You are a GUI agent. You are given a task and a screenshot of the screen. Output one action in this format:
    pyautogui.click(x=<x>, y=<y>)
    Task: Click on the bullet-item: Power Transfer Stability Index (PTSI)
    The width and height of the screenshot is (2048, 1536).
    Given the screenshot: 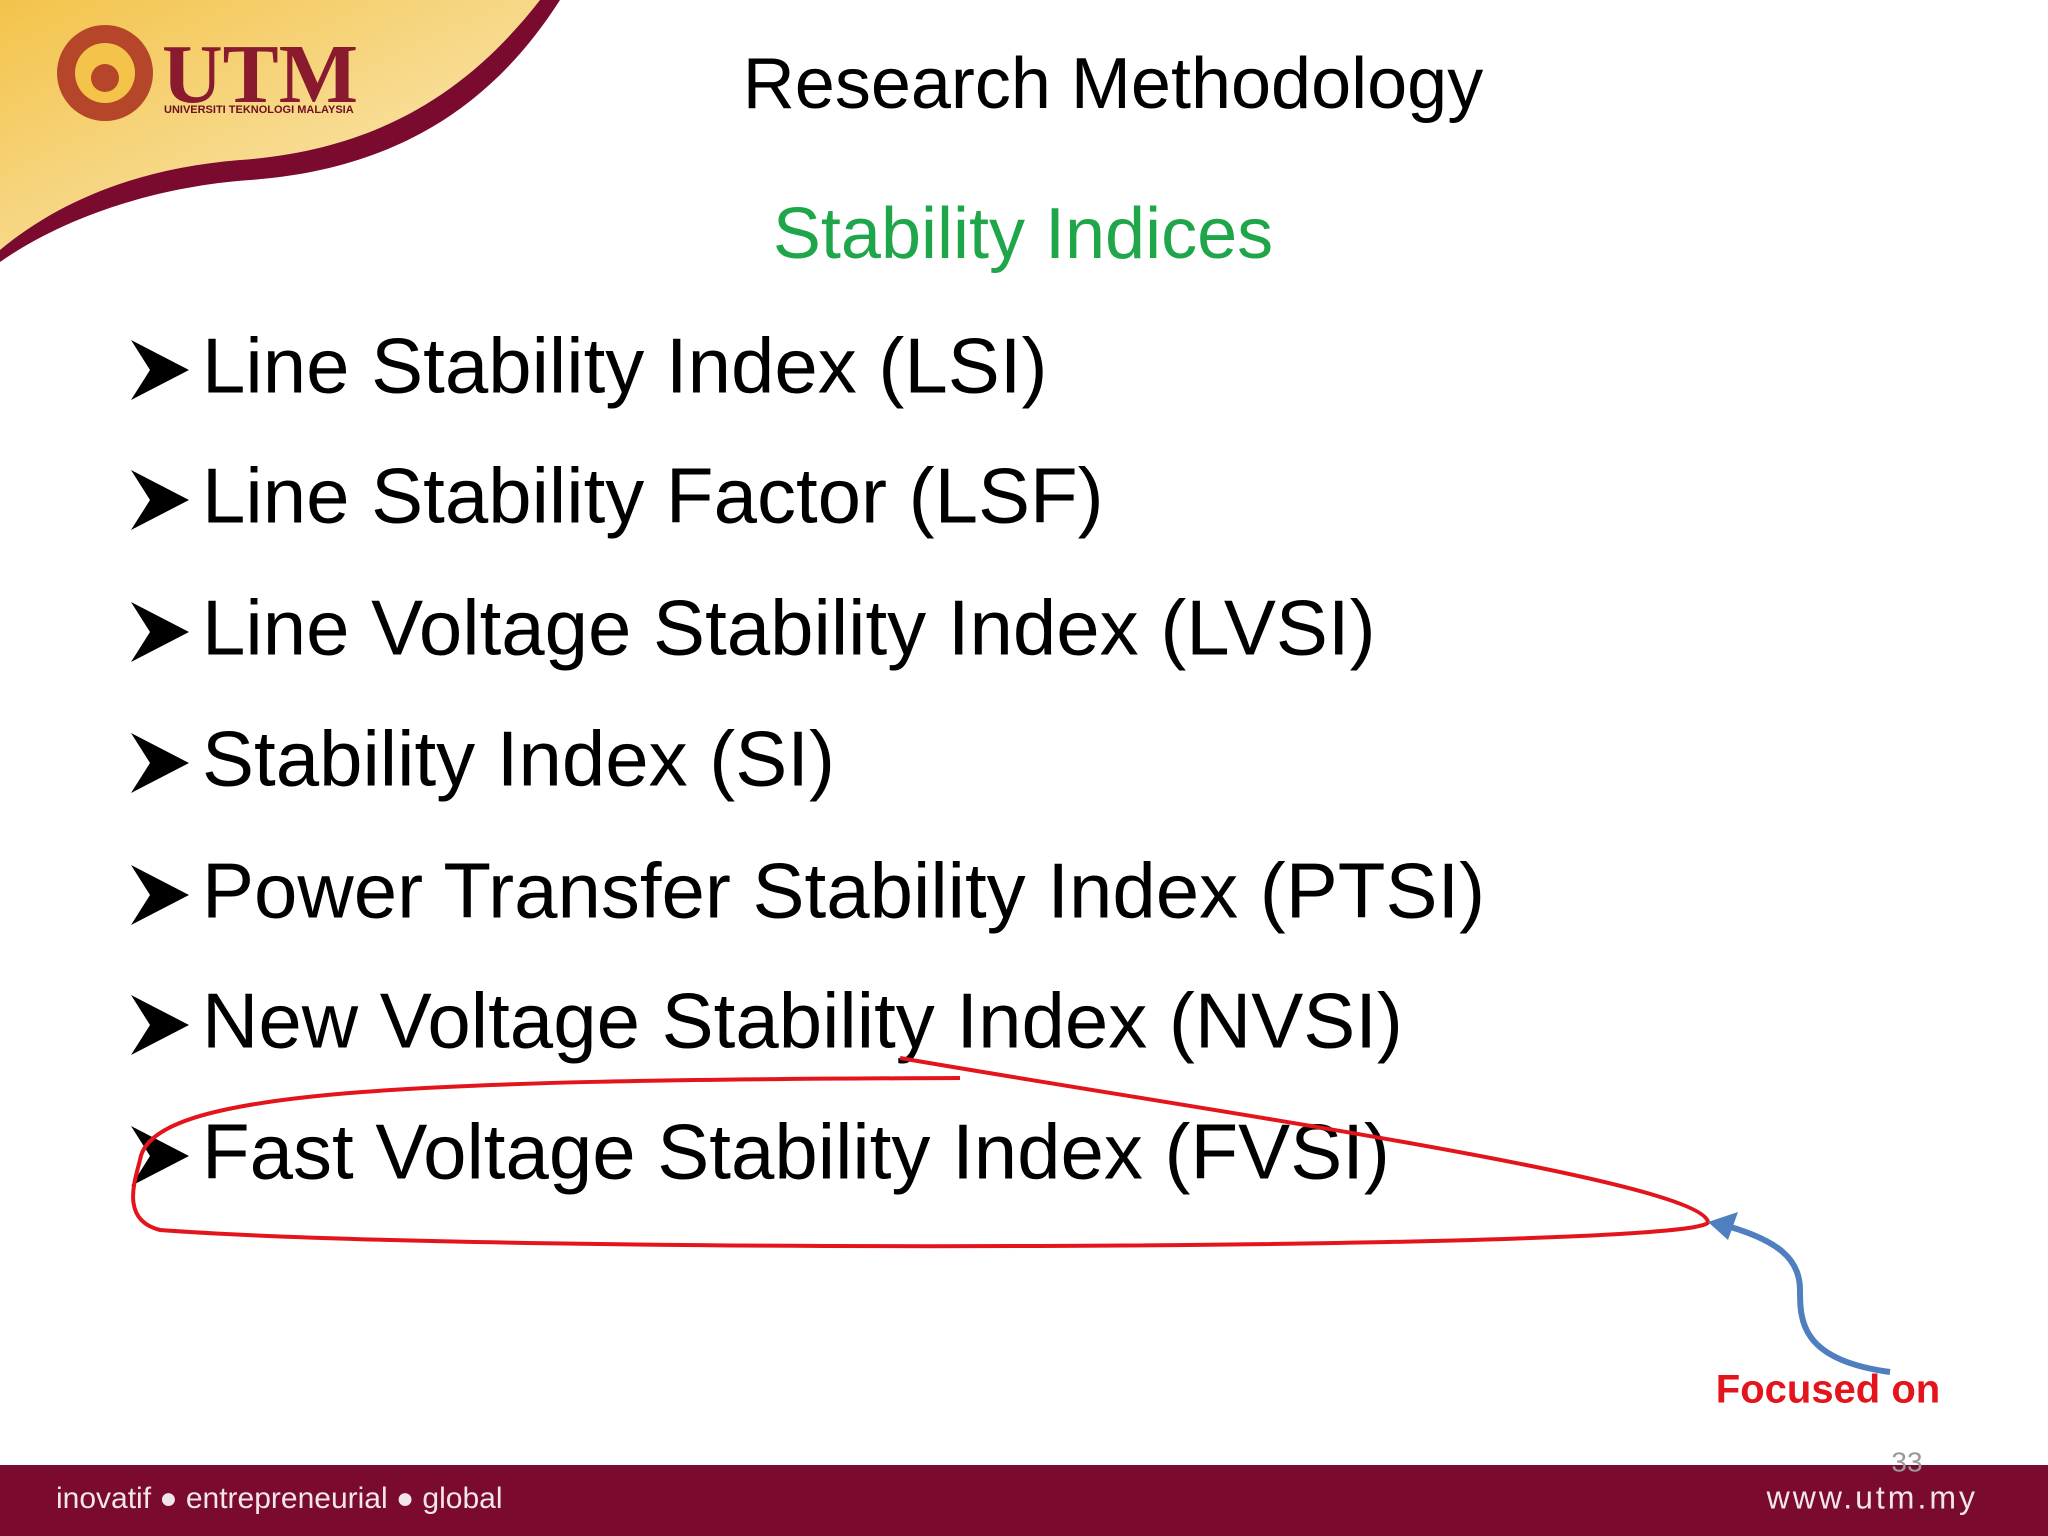 What is the action you would take?
    pyautogui.click(x=843, y=891)
    